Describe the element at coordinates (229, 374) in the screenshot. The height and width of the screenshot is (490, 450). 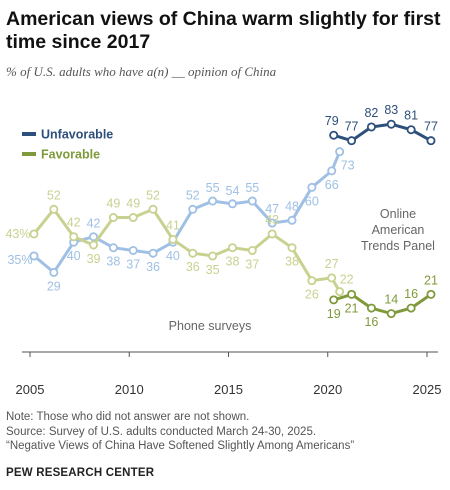
I see `x-axis: 2005 2010 2015 2020 2025` at that location.